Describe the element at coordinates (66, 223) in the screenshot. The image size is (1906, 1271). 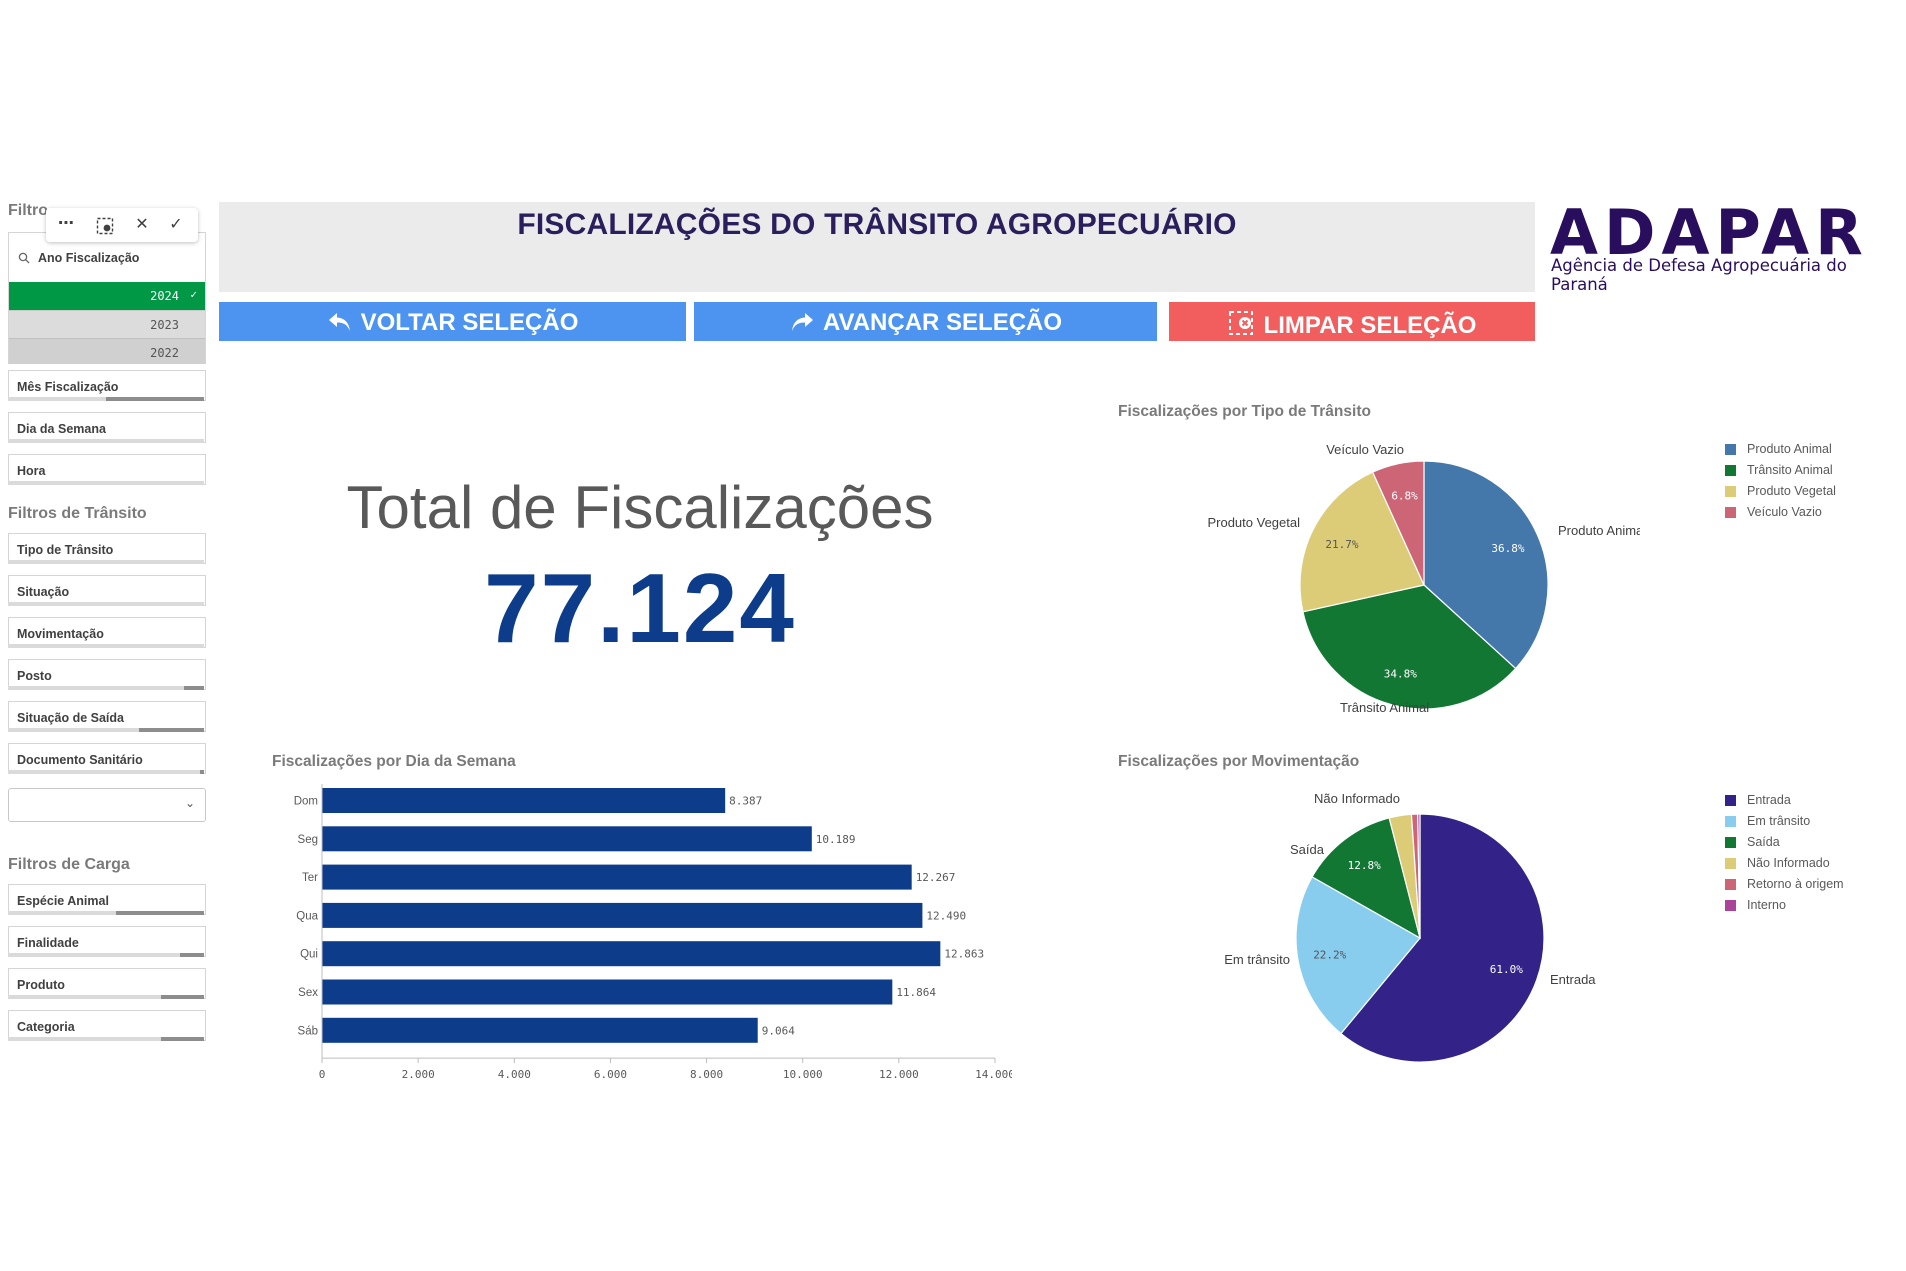
I see `more-options-button: ⋯` at that location.